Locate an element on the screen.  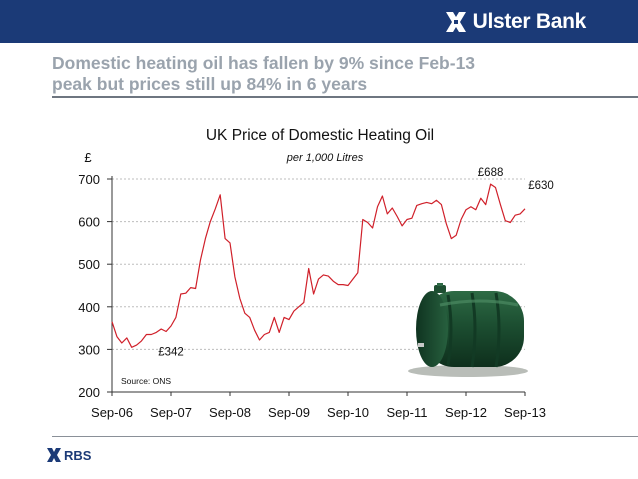
footer-divider is located at coordinates (345, 436).